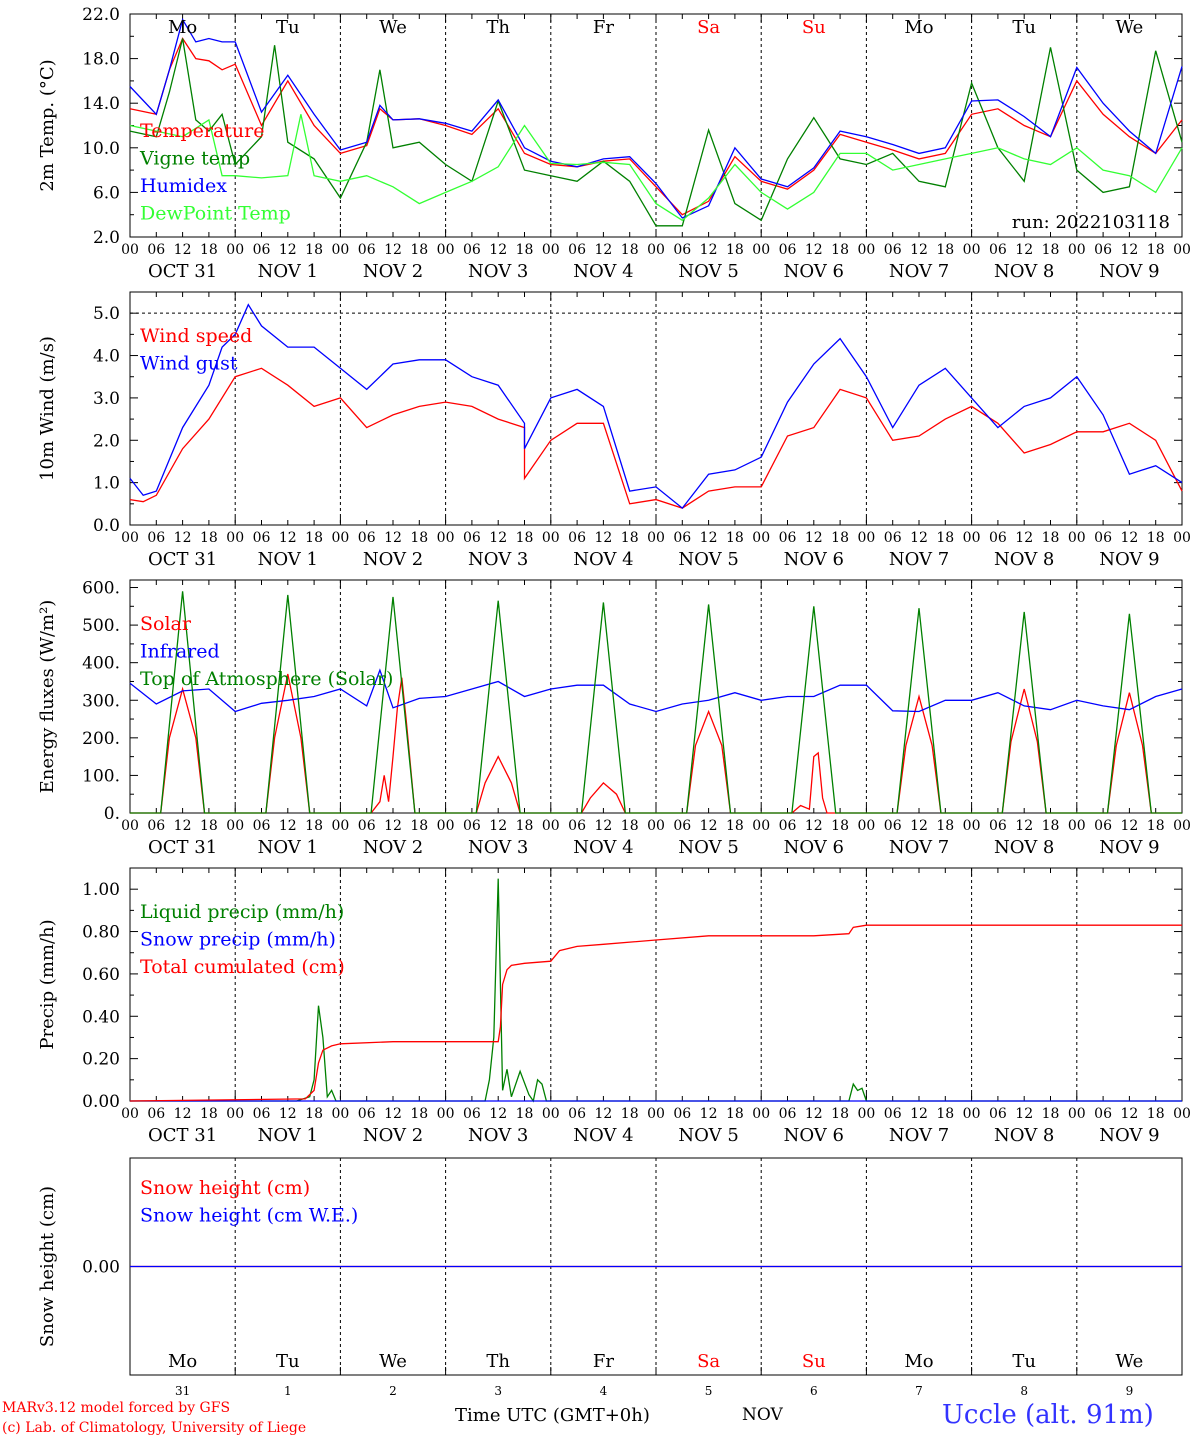 The image size is (1194, 1444). Describe the element at coordinates (393, 1361) in the screenshot. I see `weekday-label: We` at that location.